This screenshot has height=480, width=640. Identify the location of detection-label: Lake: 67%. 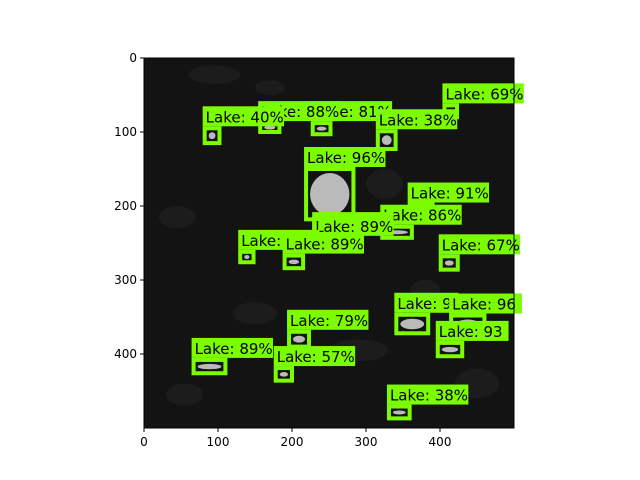
(481, 245).